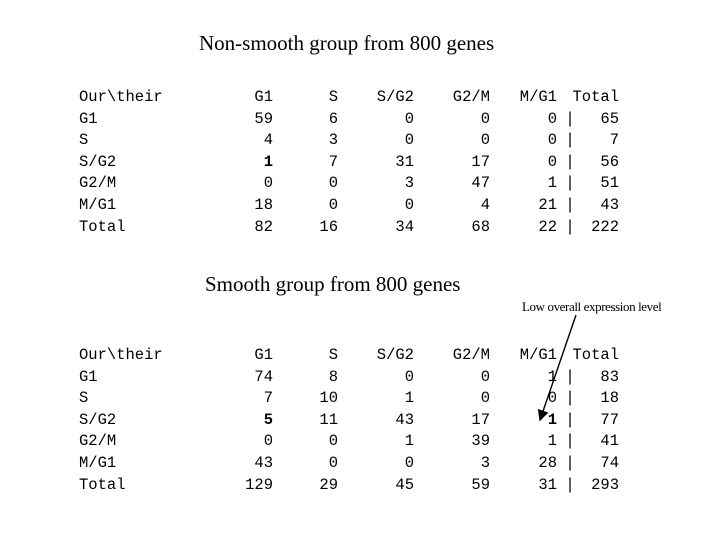 The height and width of the screenshot is (540, 720). What do you see at coordinates (347, 43) in the screenshot?
I see `non-smooth-title: Non-smooth group from 800 genes` at bounding box center [347, 43].